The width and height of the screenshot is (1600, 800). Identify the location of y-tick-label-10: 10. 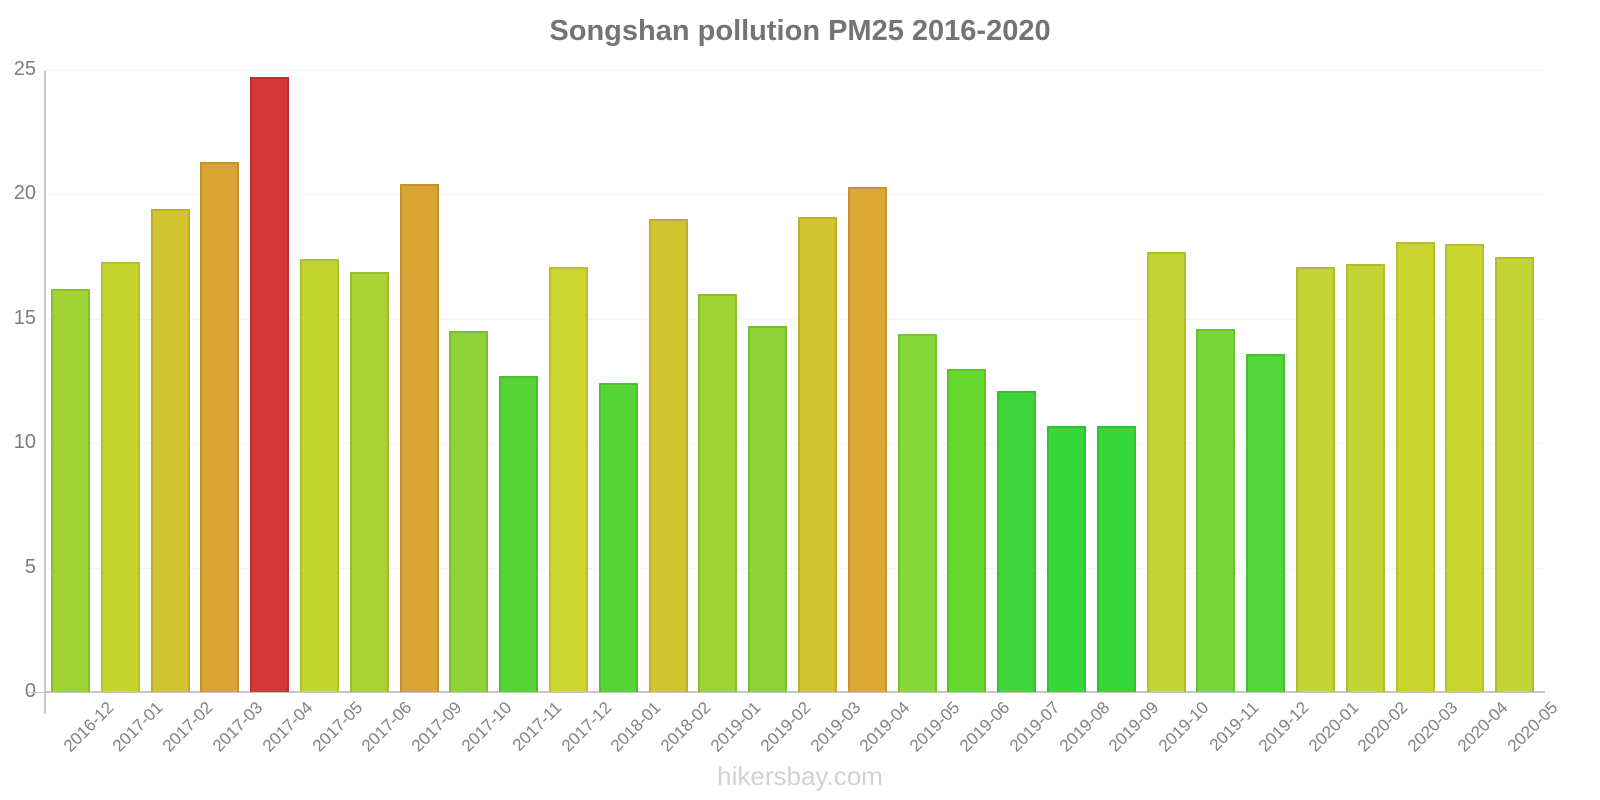
(24, 442).